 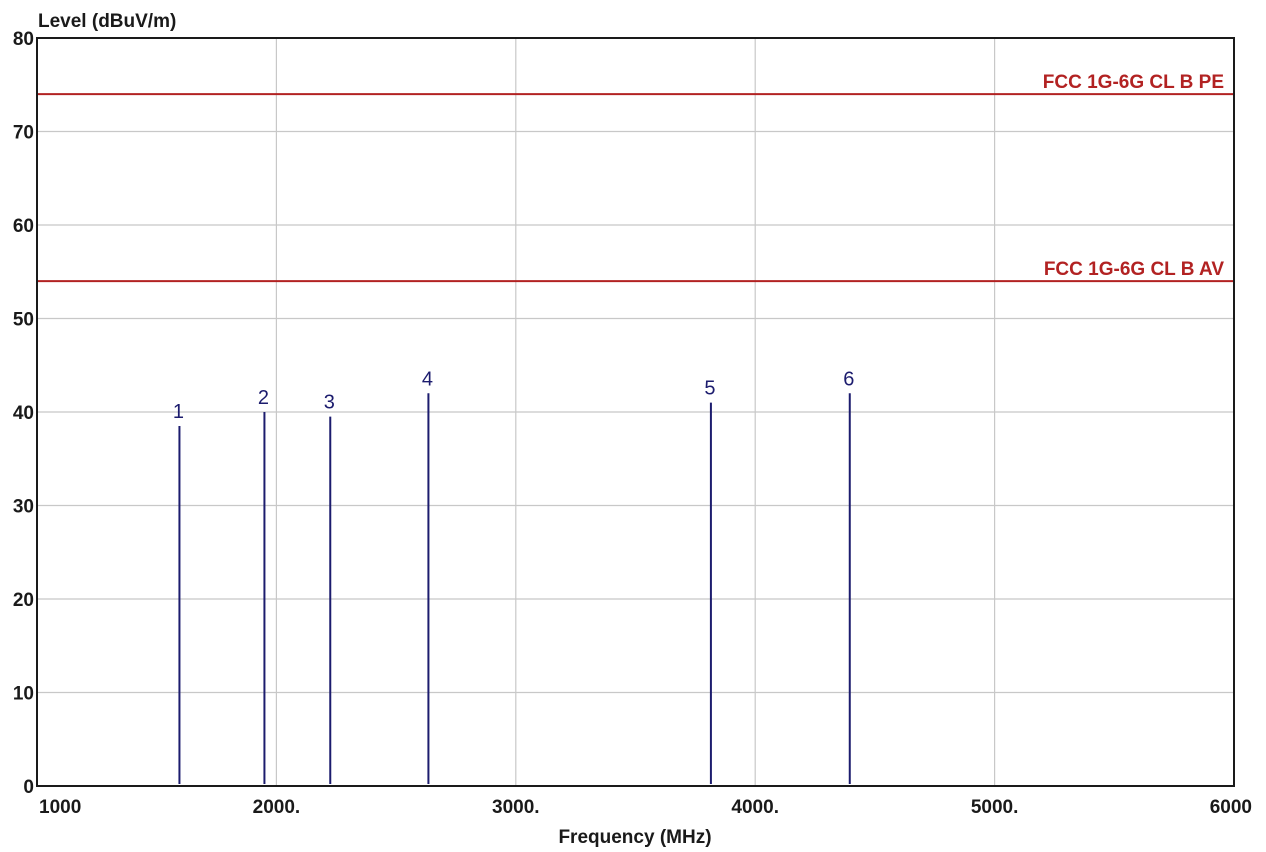 I want to click on x-tick-label: 5000., so click(x=995, y=807).